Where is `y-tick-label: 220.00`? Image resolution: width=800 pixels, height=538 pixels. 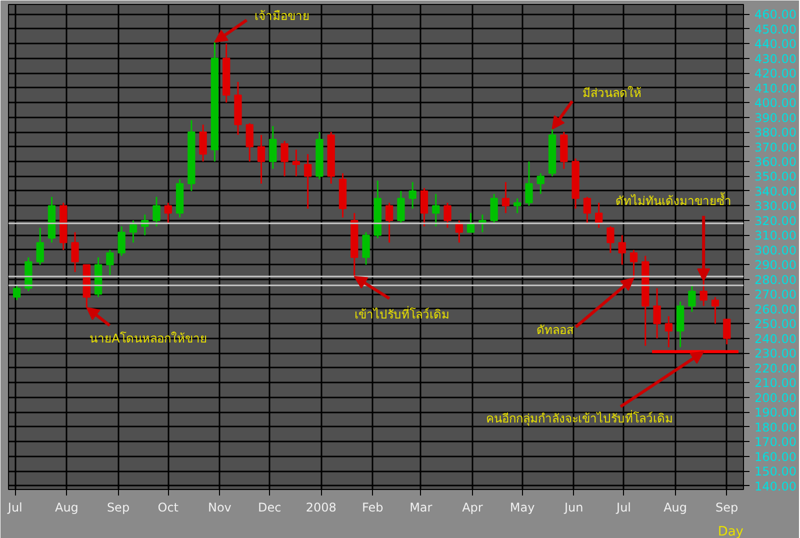
y-tick-label: 220.00 is located at coordinates (775, 368).